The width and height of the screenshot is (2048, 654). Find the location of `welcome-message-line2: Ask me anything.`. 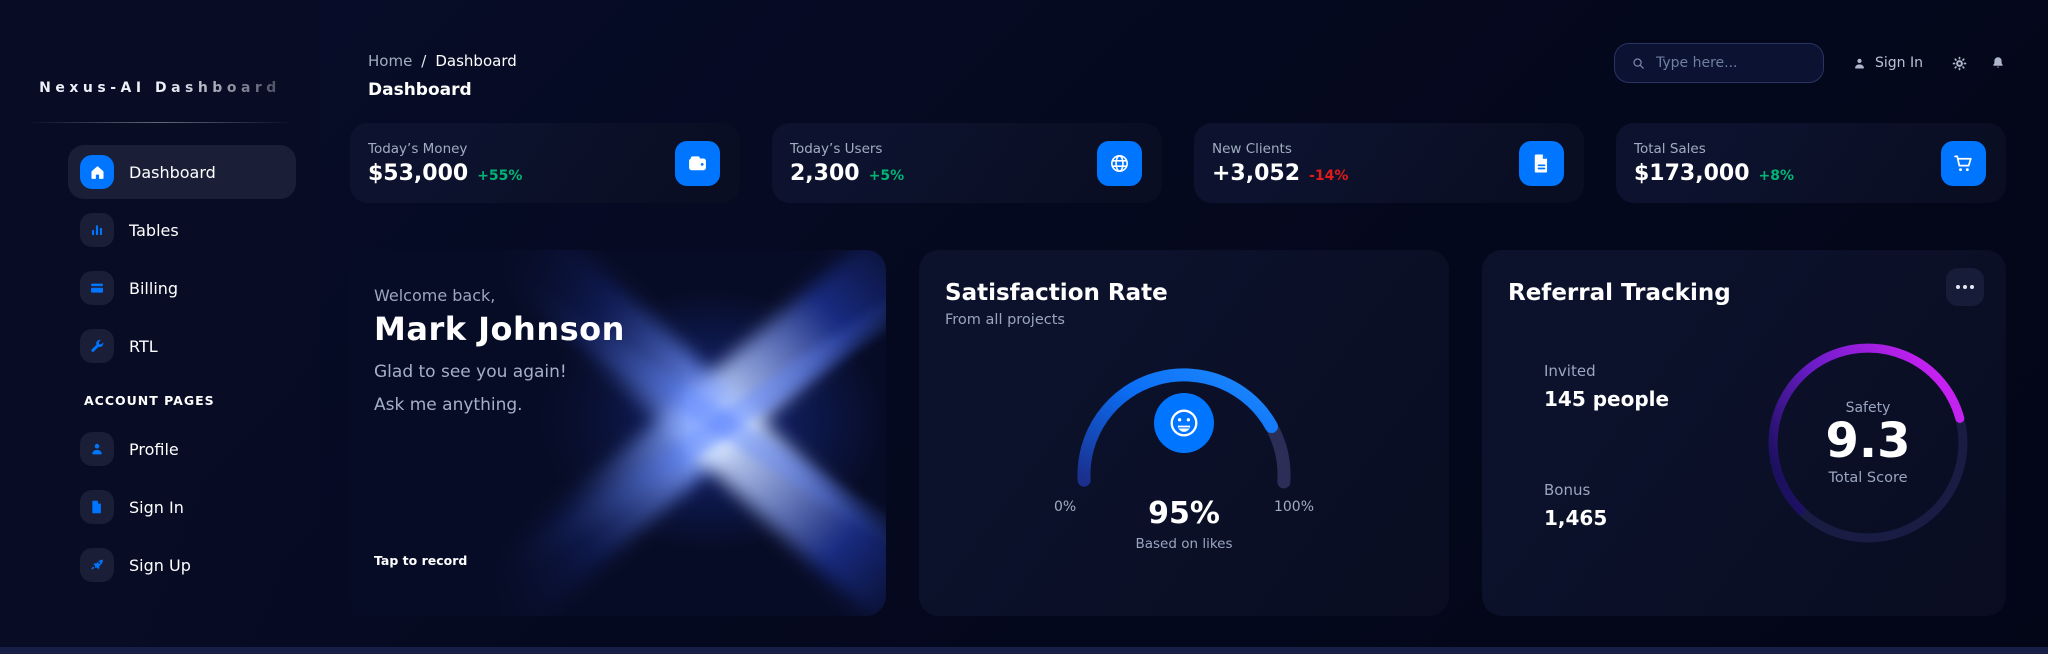

welcome-message-line2: Ask me anything. is located at coordinates (448, 405).